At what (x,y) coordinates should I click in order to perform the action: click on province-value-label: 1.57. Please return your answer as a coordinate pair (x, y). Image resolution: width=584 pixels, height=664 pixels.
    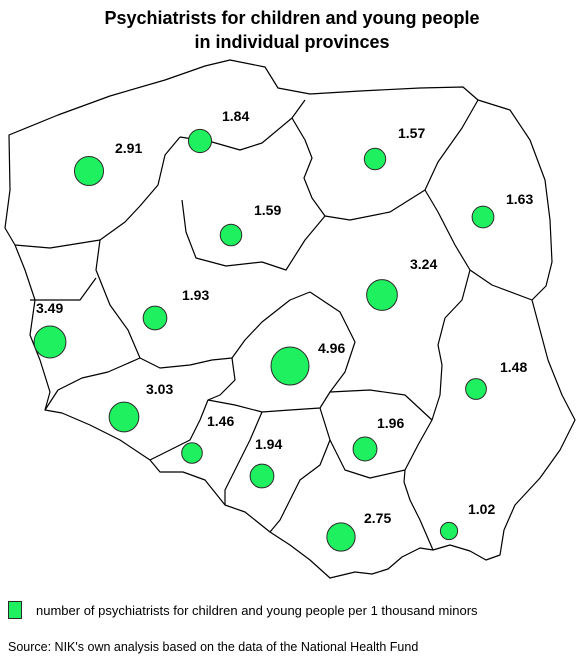
    Looking at the image, I should click on (411, 133).